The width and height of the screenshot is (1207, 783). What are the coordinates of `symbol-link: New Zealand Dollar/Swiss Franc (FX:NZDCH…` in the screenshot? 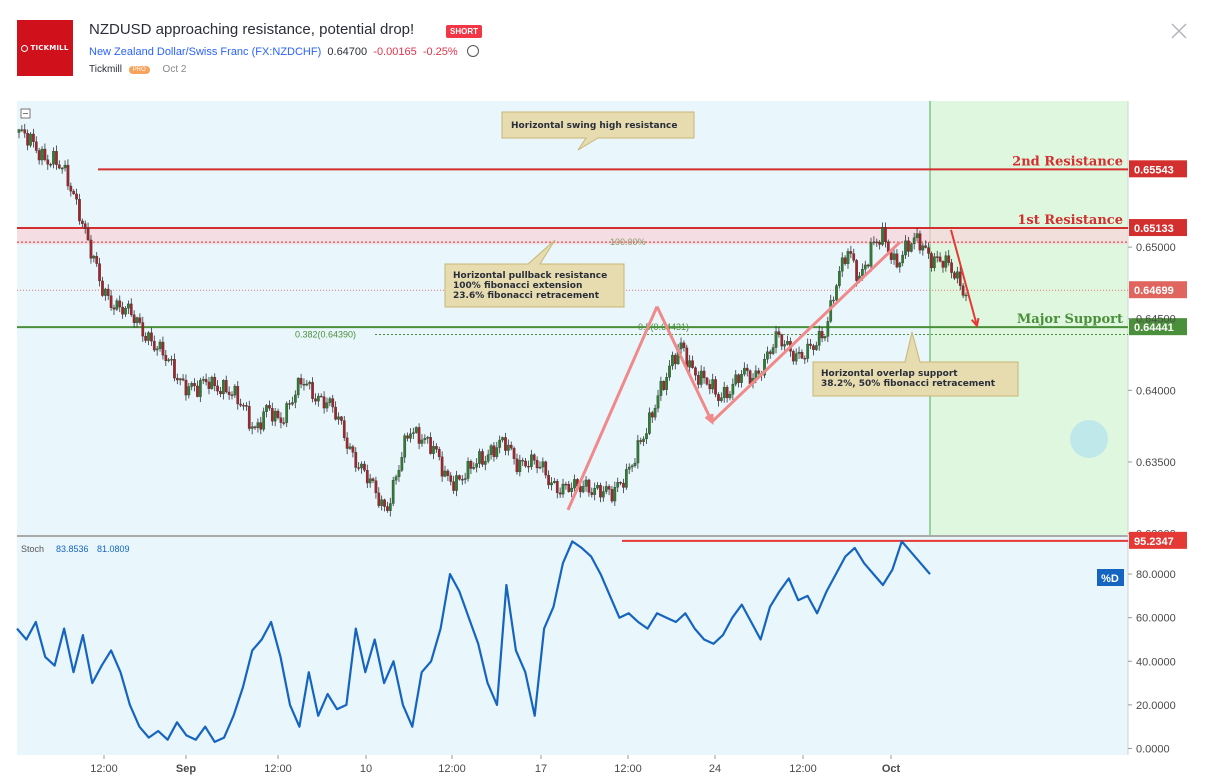 It's located at (205, 52).